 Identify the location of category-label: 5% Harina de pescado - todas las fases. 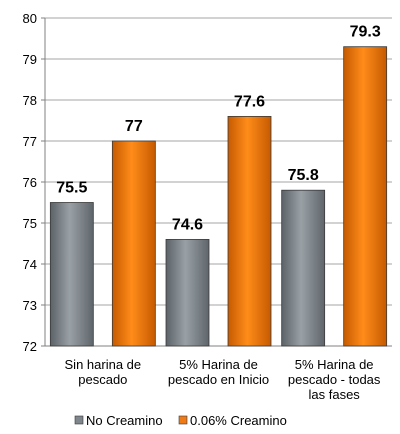
(334, 379).